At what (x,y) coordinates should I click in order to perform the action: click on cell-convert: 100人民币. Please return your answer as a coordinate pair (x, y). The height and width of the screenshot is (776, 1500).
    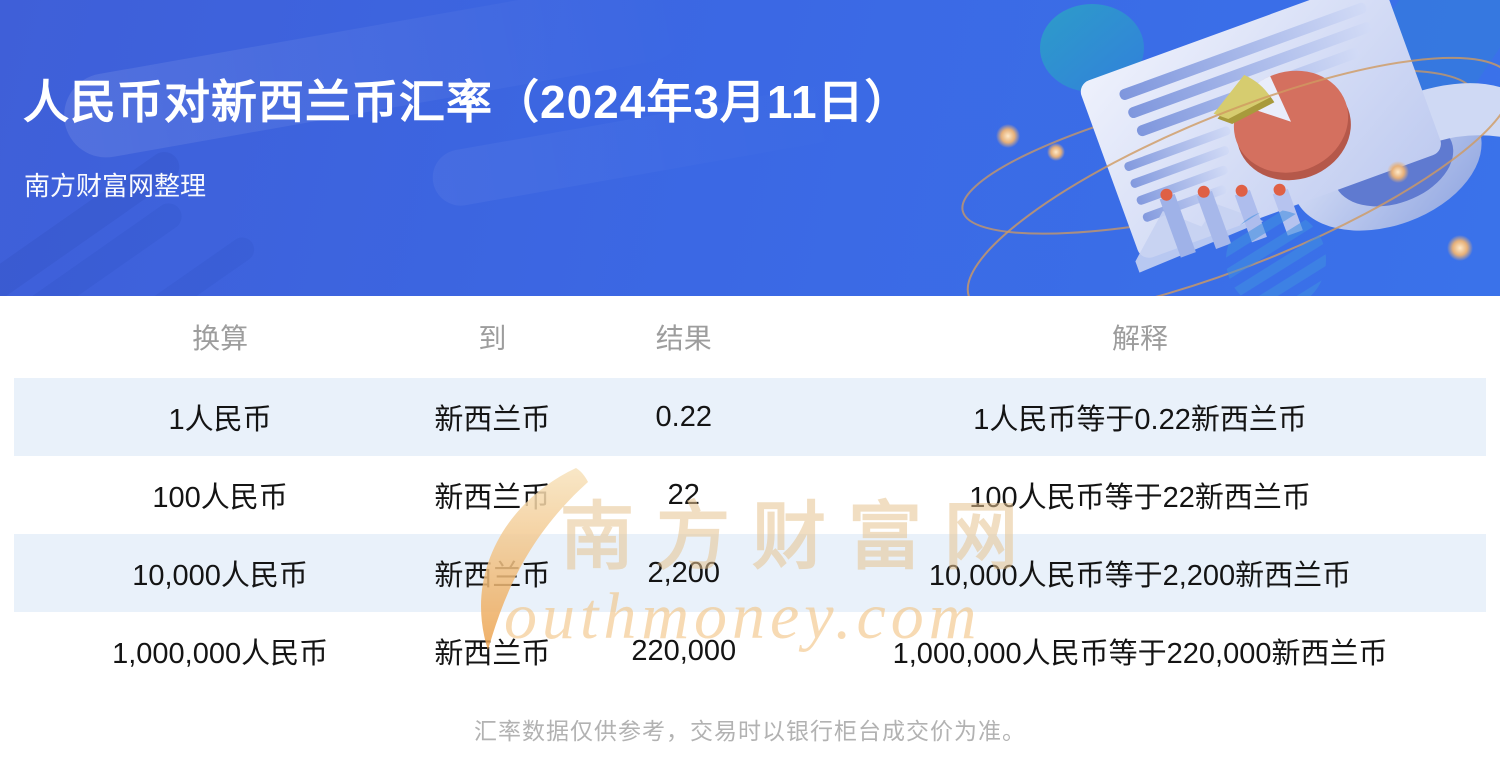
    Looking at the image, I should click on (220, 498).